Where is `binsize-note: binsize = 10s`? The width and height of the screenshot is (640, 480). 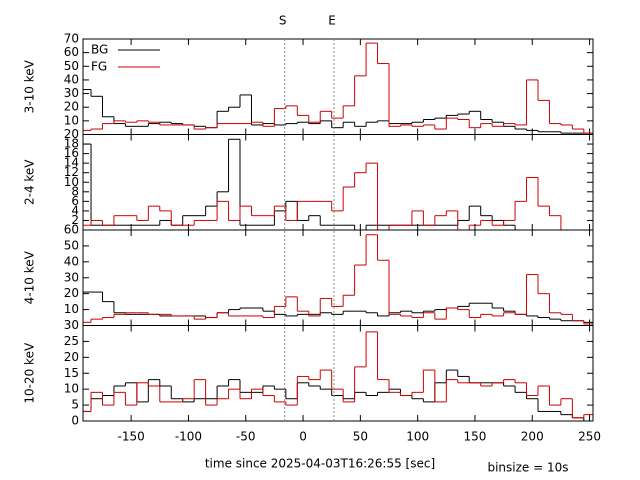
binsize-note: binsize = 10s is located at coordinates (527, 468).